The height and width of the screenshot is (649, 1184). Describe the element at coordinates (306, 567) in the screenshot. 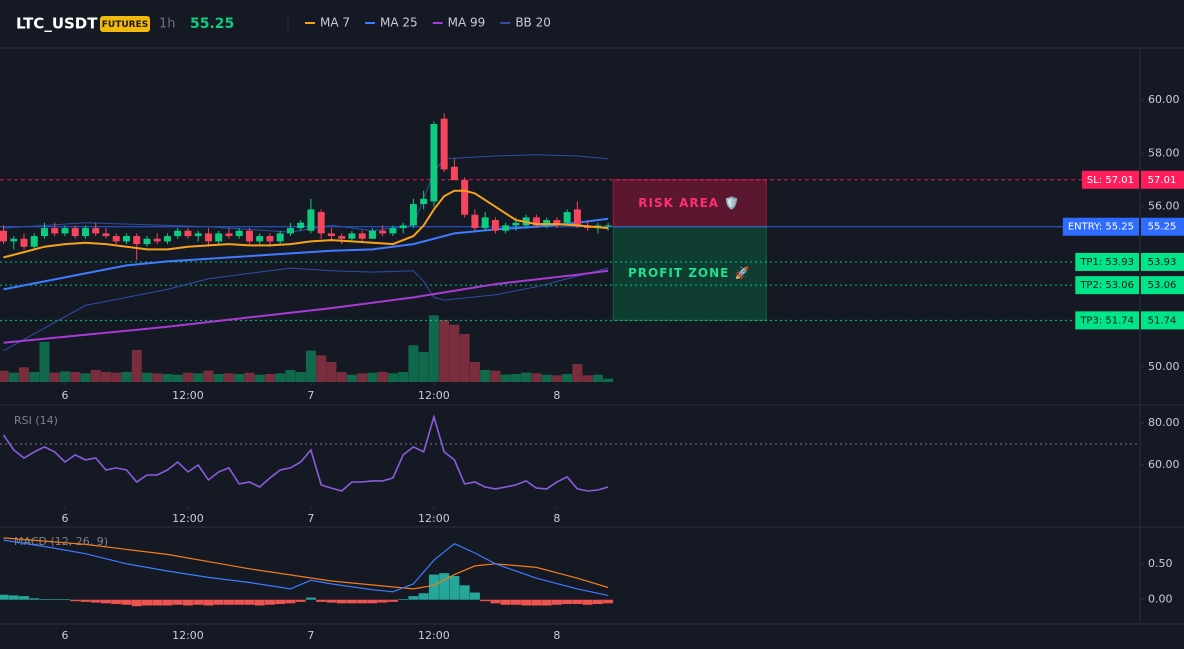

I see `macd-line` at that location.